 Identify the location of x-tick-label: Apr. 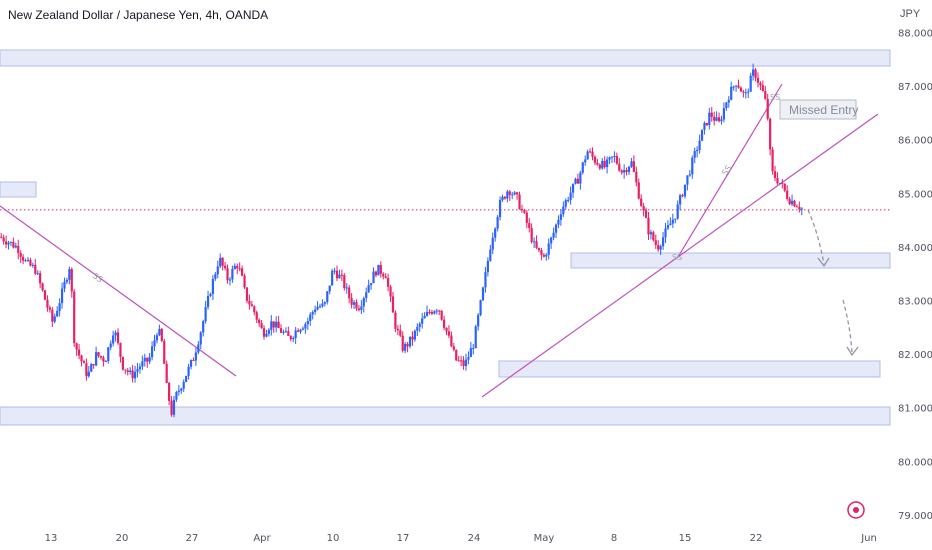
(262, 538).